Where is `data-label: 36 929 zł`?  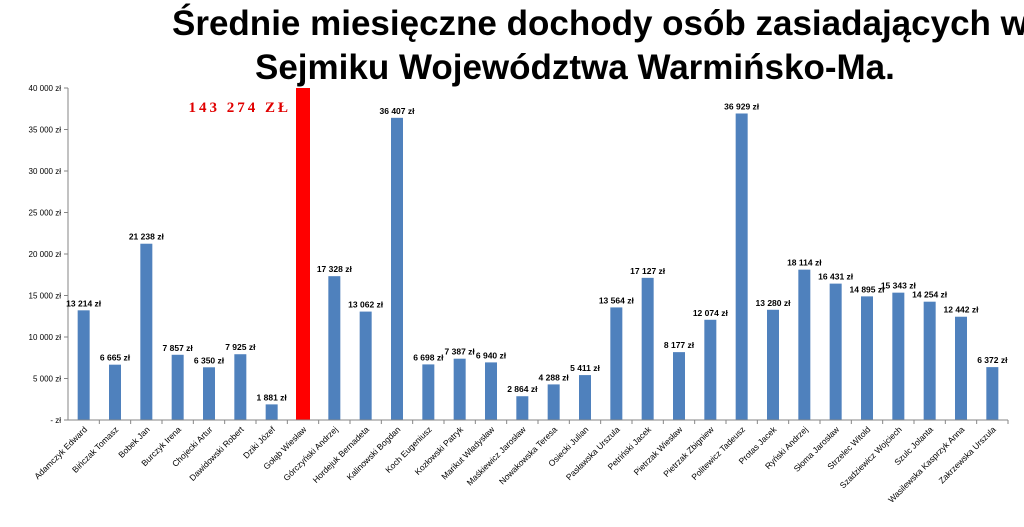
data-label: 36 929 zł is located at coordinates (742, 106).